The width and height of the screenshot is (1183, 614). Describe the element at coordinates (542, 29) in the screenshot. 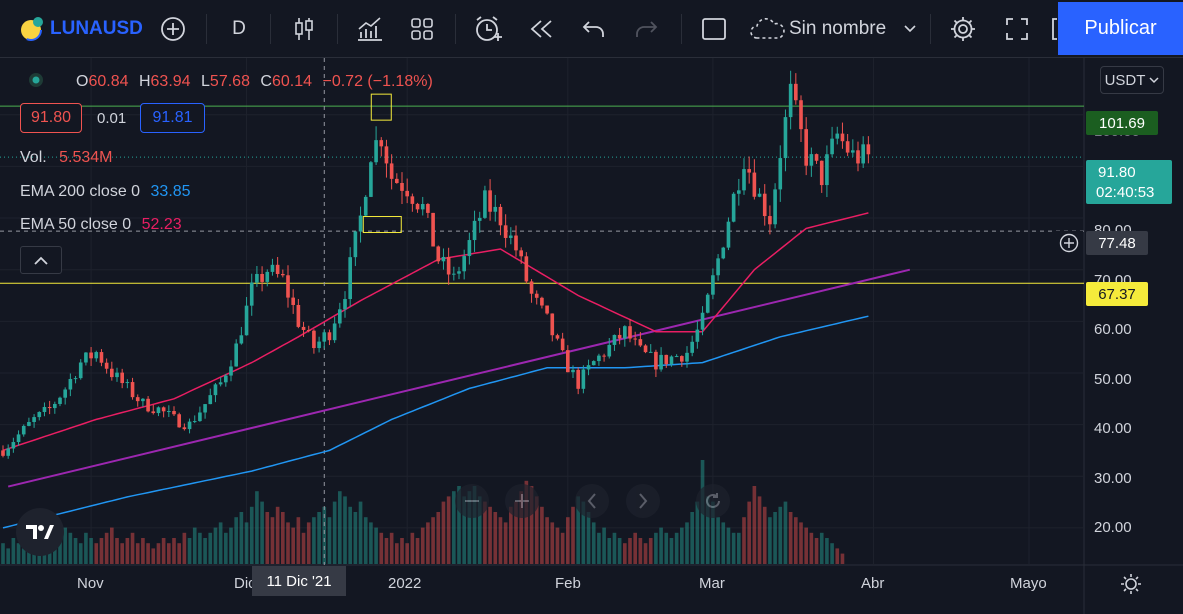

I see `replay-icon` at that location.